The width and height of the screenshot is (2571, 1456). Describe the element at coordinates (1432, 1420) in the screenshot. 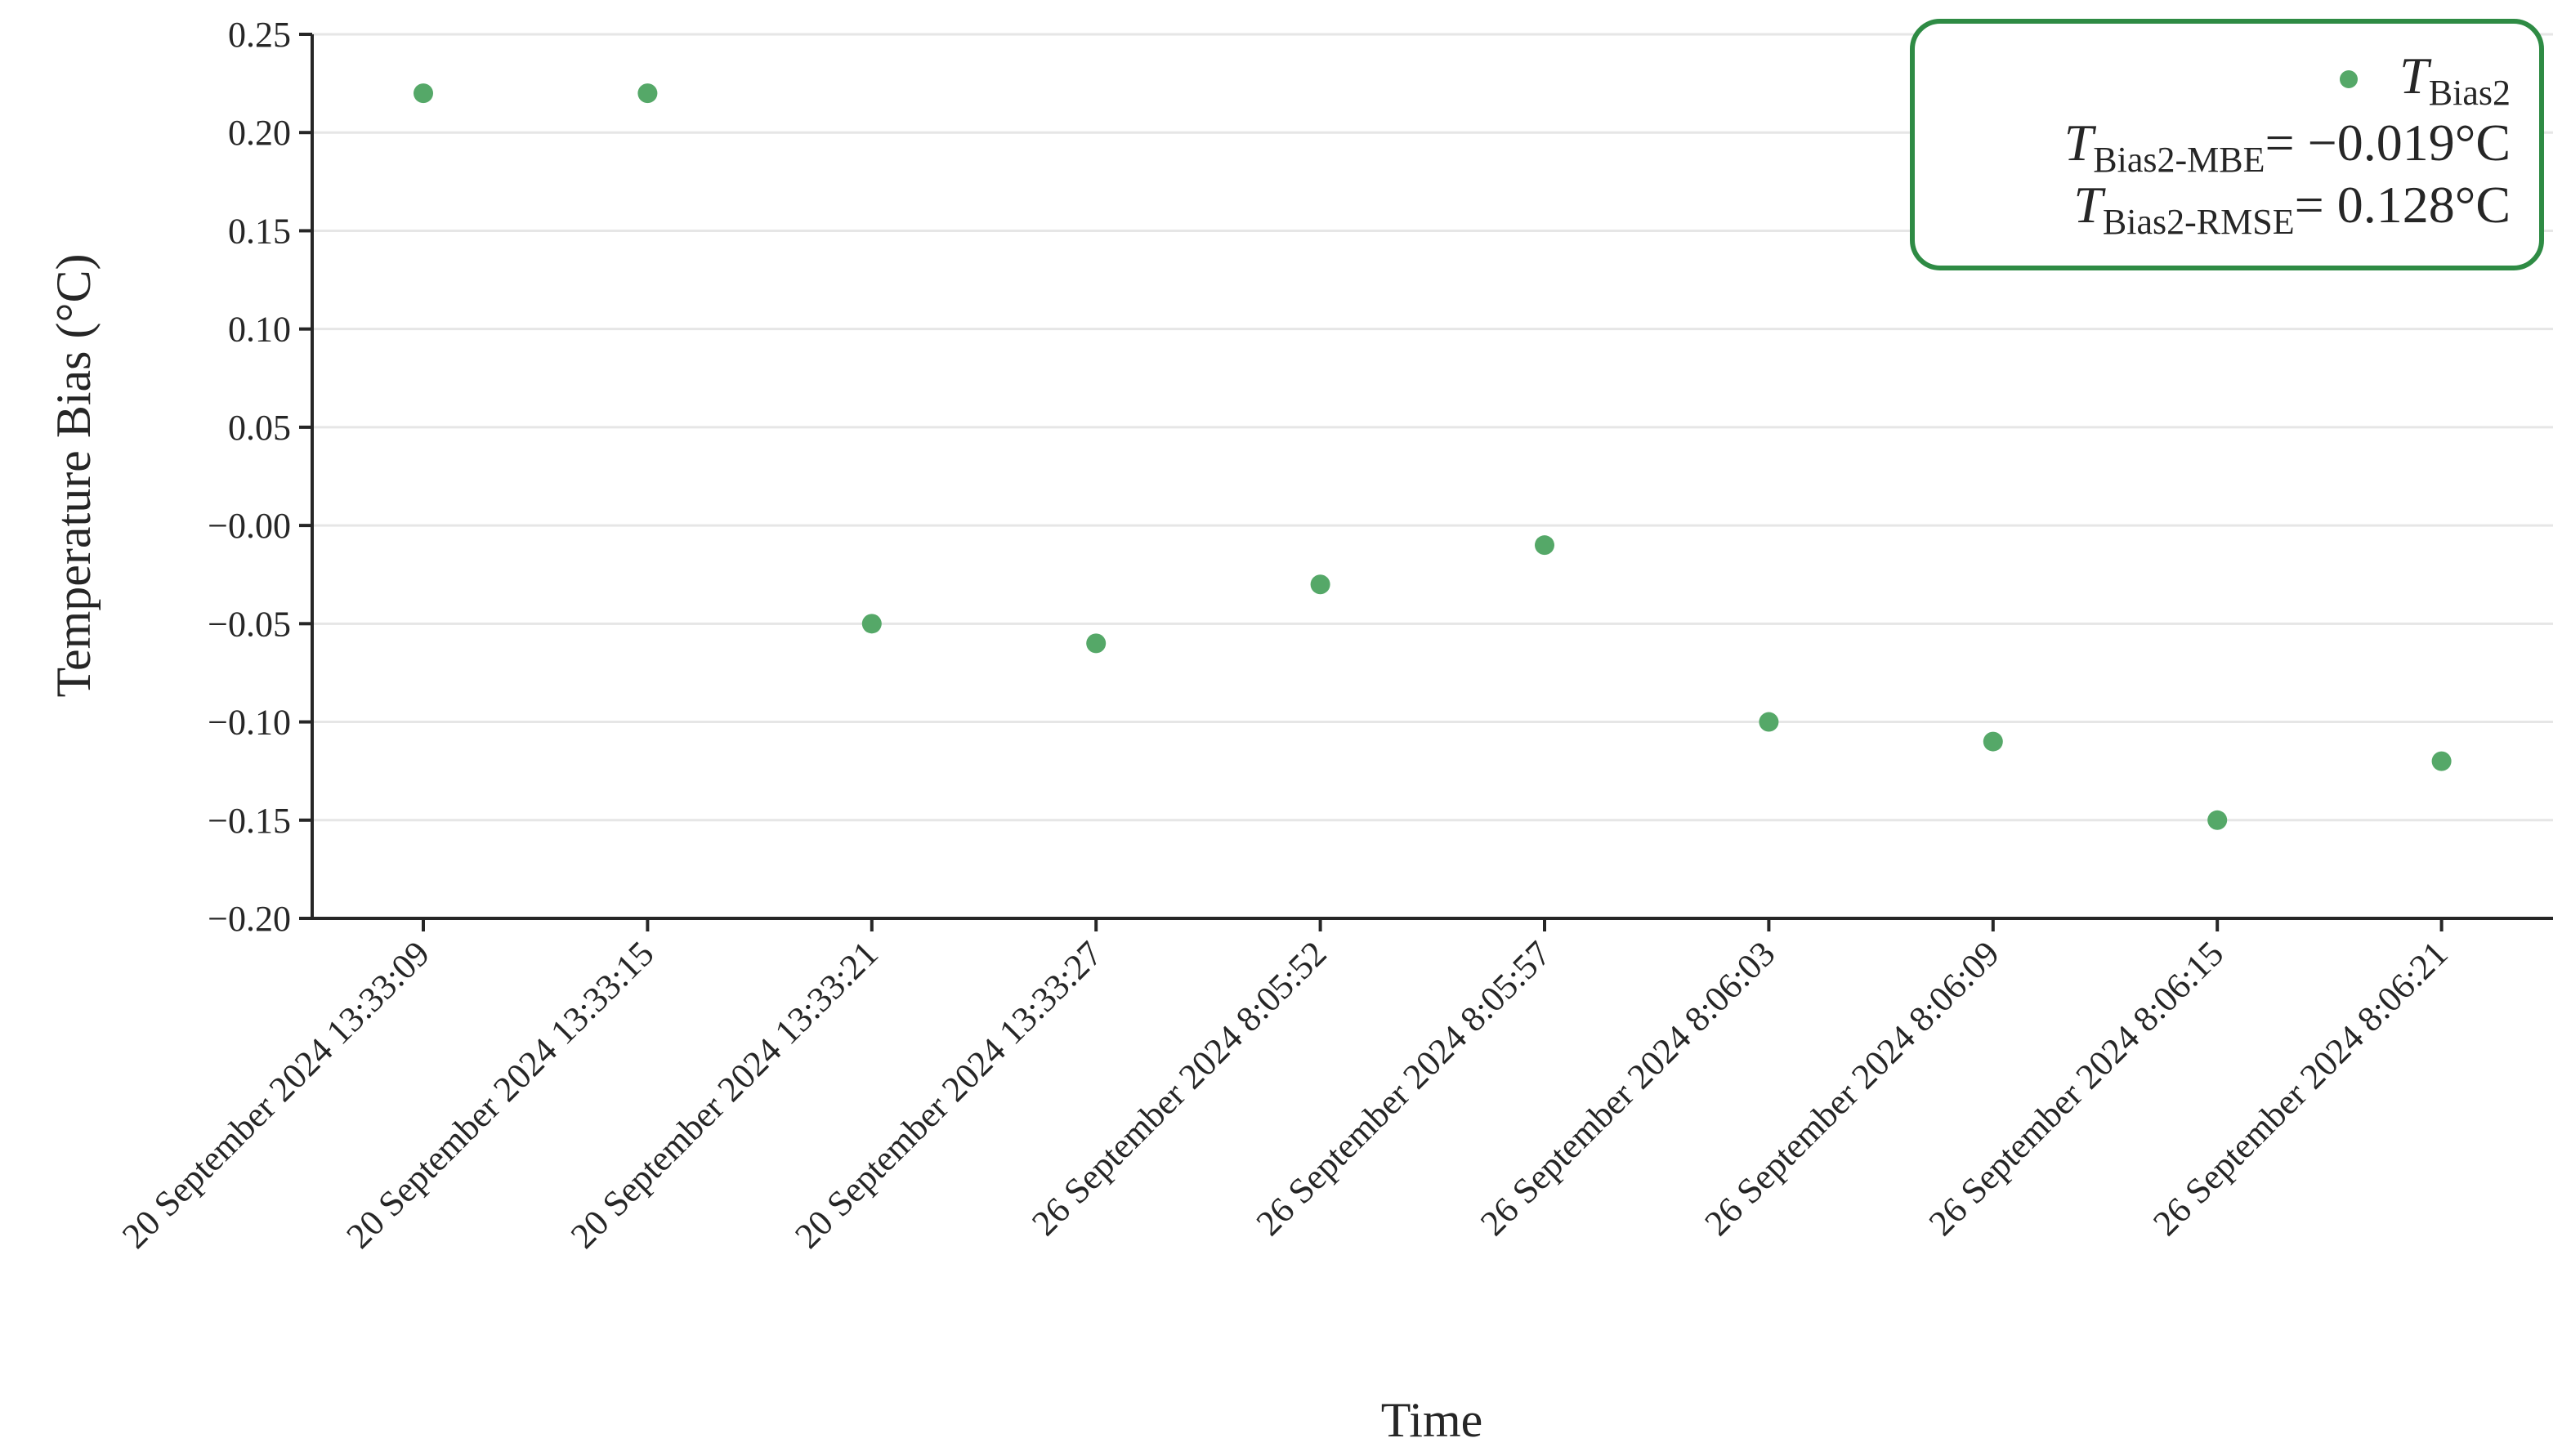

I see `x-axis-title: Time` at that location.